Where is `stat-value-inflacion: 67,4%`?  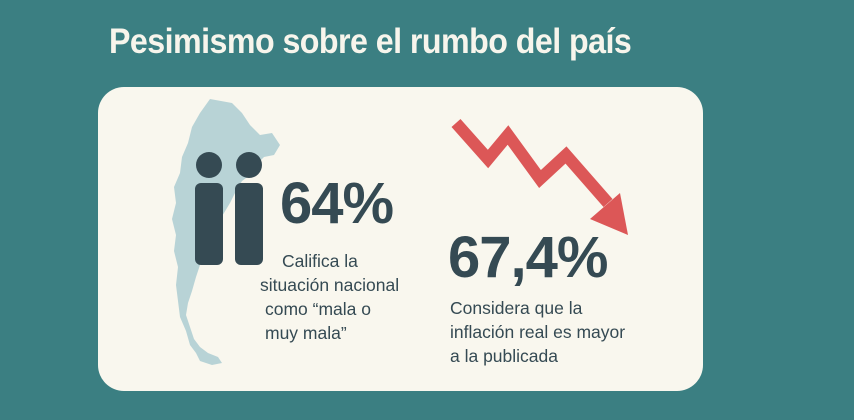 stat-value-inflacion: 67,4% is located at coordinates (528, 257).